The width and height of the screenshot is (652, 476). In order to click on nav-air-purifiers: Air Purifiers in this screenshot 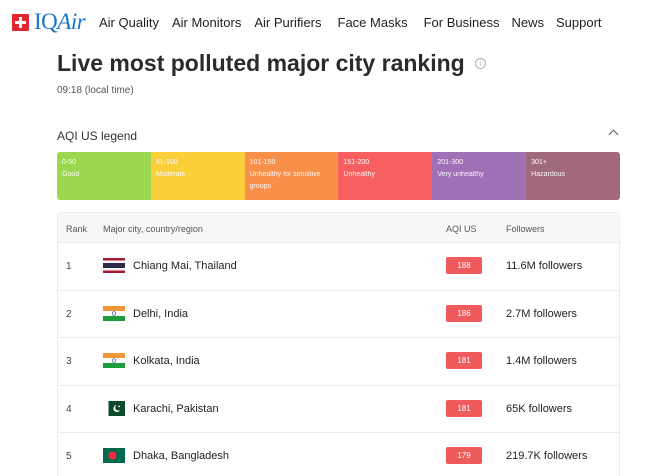, I will do `click(288, 22)`.